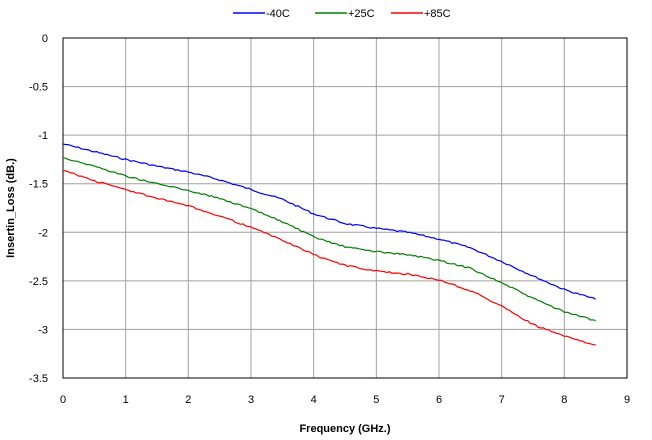 Image resolution: width=652 pixels, height=440 pixels. Describe the element at coordinates (437, 14) in the screenshot. I see `legend-label-3: +85C` at that location.